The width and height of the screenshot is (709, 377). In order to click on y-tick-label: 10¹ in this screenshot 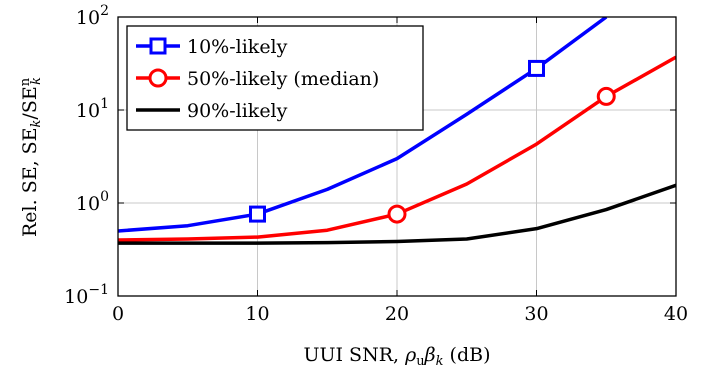, I will do `click(92, 109)`.